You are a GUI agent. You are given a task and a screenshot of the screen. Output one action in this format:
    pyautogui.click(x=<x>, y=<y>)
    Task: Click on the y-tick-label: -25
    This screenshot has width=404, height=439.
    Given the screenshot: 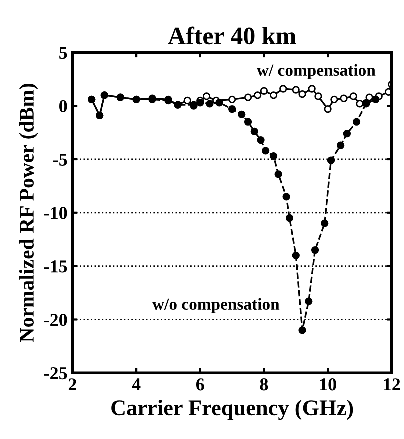 What is the action you would take?
    pyautogui.click(x=56, y=373)
    